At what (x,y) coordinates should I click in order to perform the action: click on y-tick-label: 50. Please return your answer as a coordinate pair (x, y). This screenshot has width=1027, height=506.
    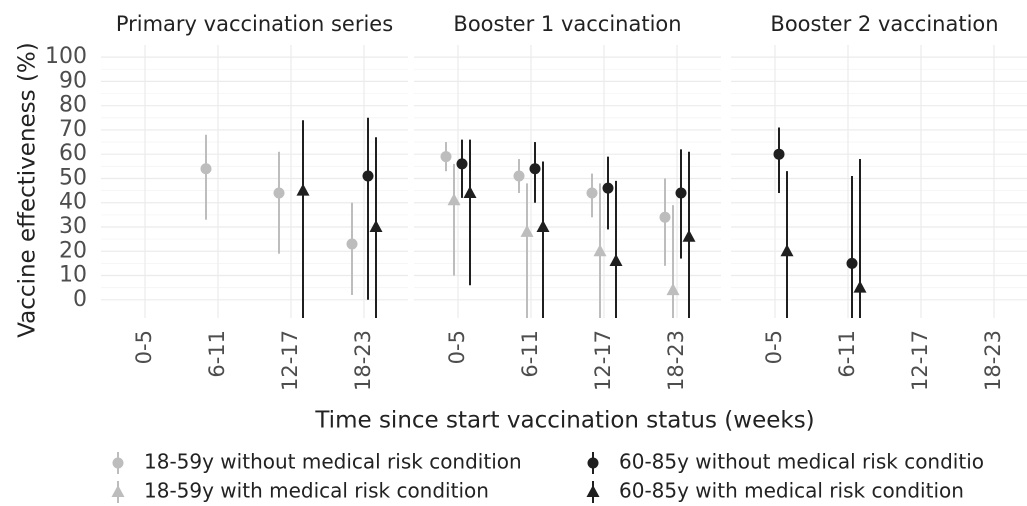
    Looking at the image, I should click on (73, 177).